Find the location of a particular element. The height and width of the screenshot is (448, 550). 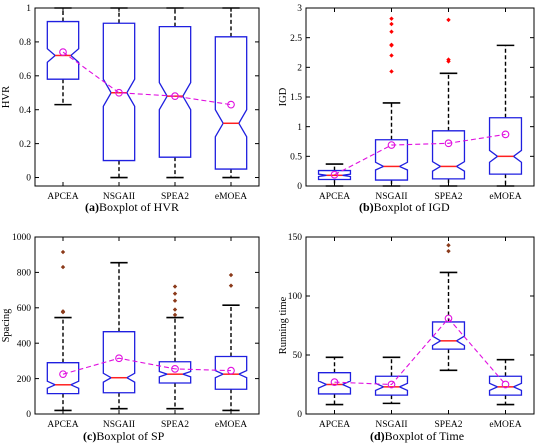

caption-letter: (c) is located at coordinates (89, 436).